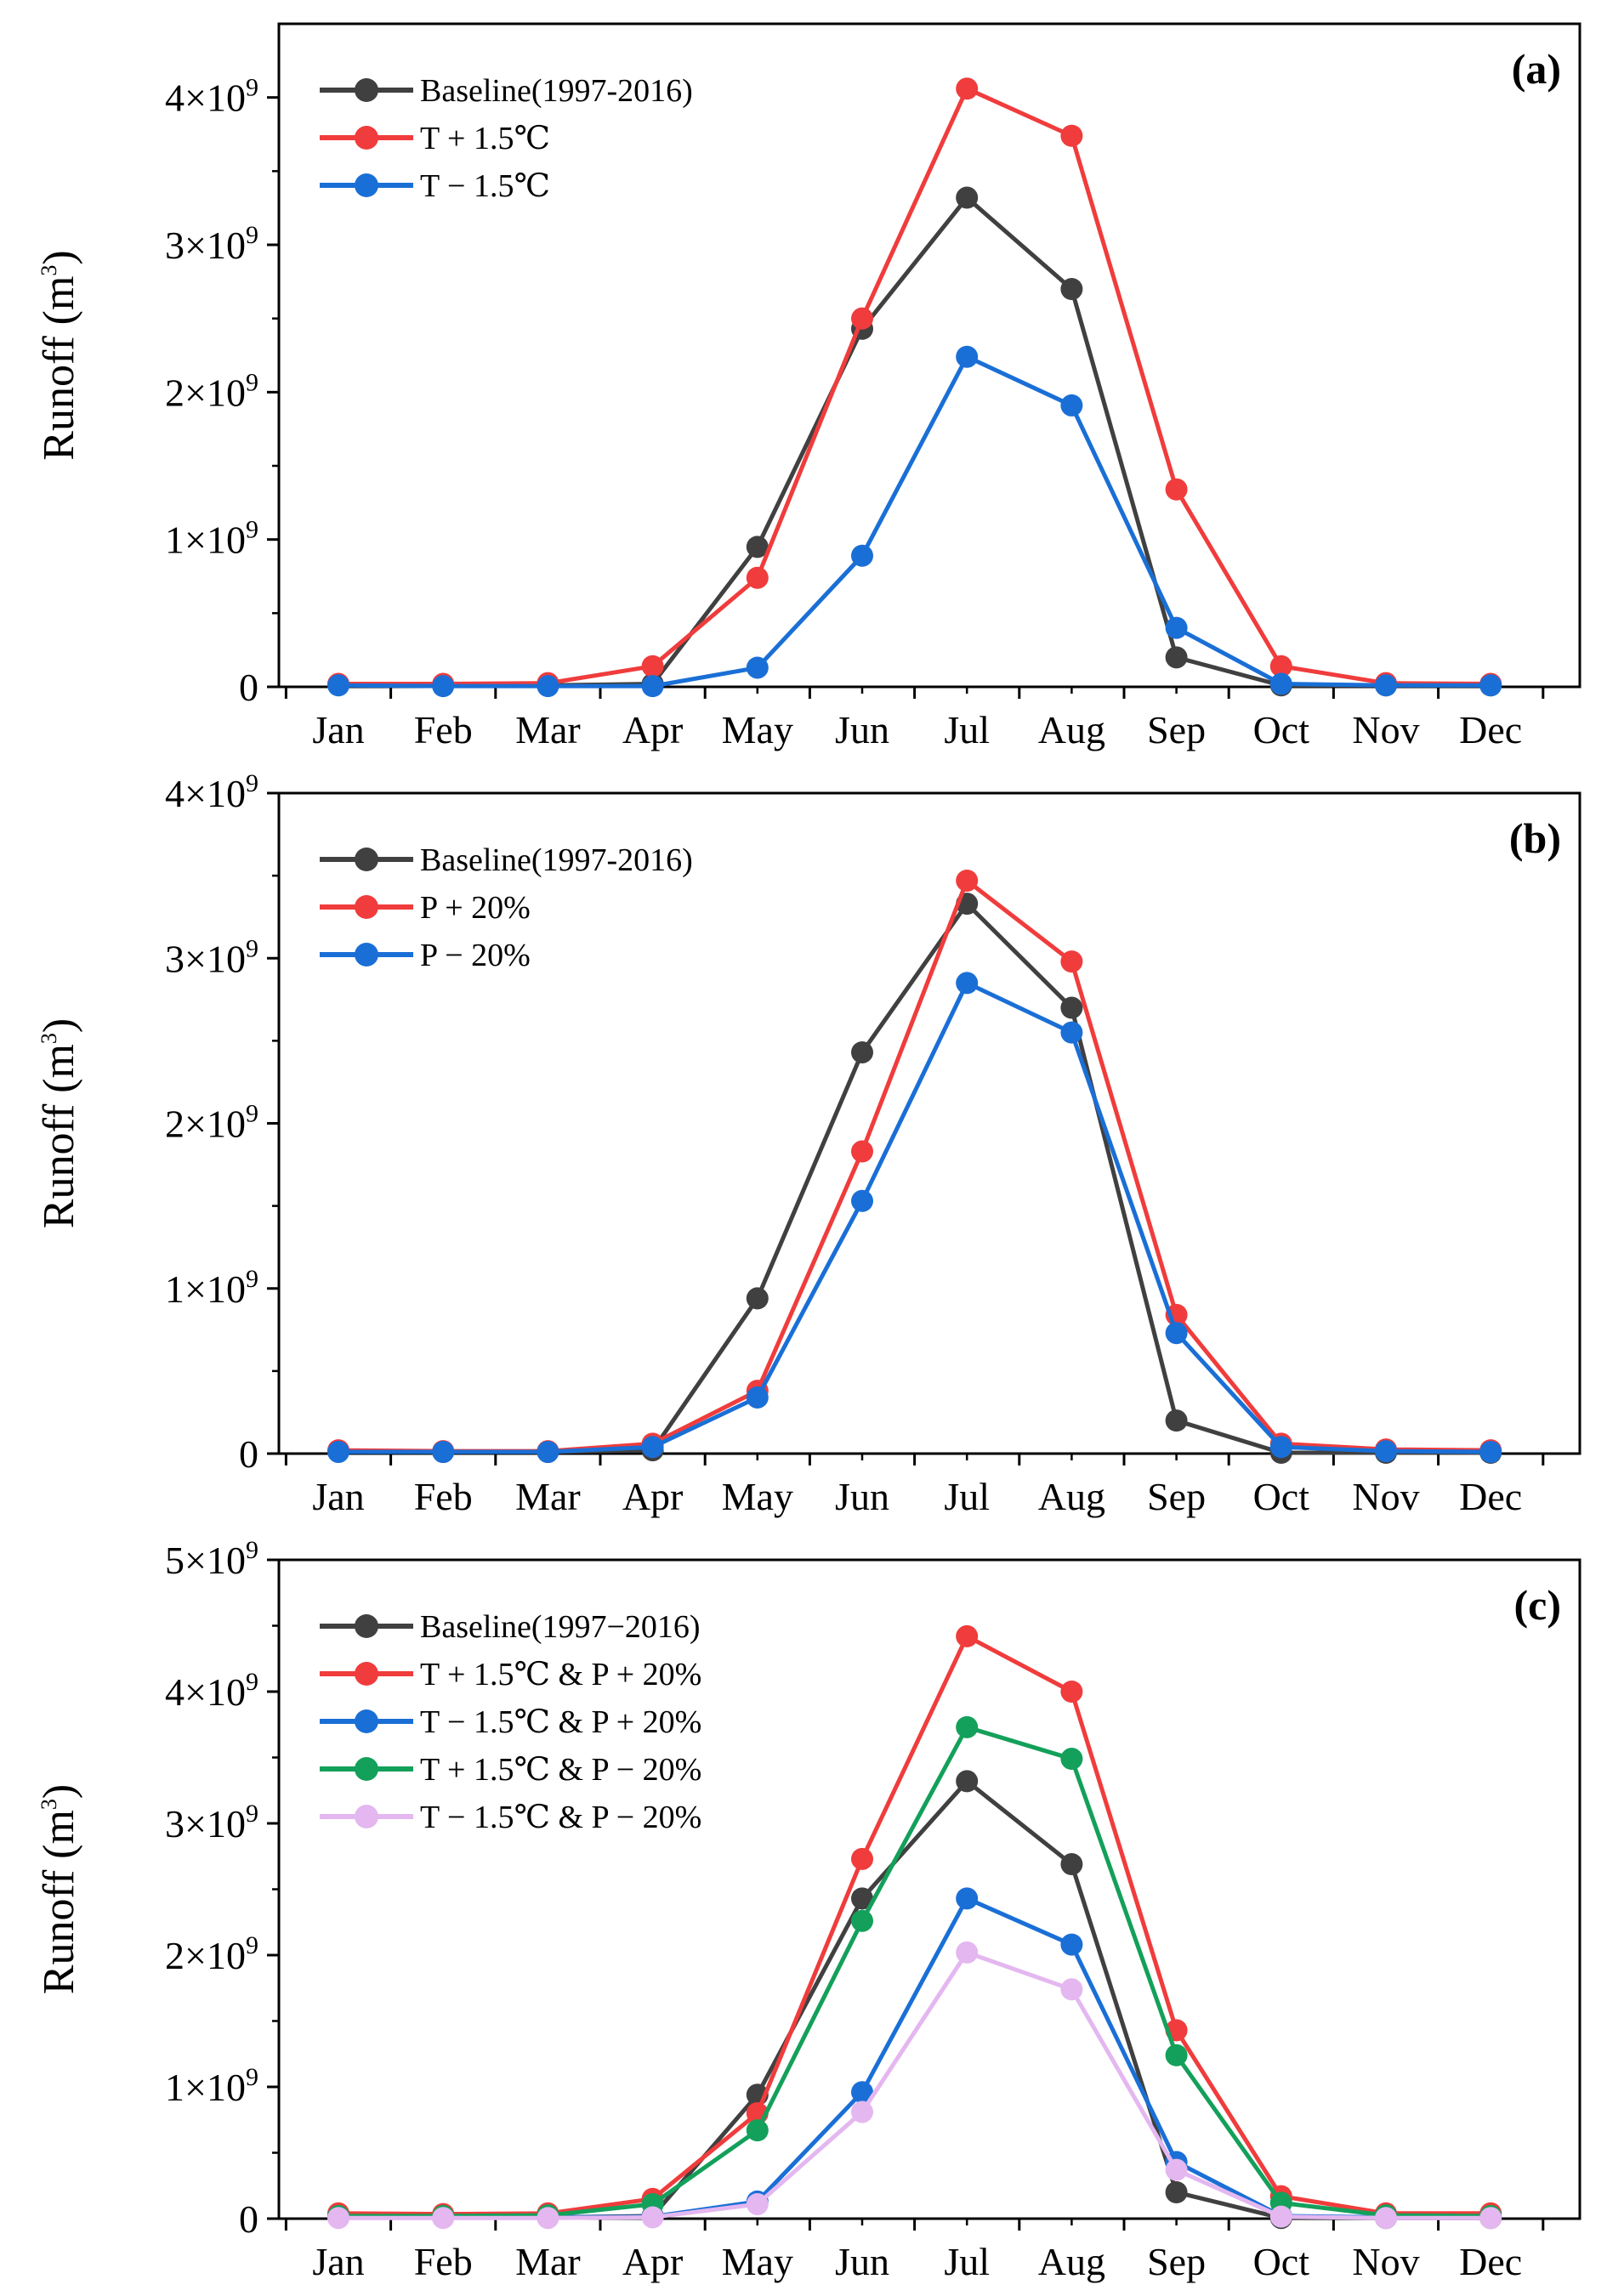  I want to click on y-tick-label: 1×10⁹, so click(212, 2086).